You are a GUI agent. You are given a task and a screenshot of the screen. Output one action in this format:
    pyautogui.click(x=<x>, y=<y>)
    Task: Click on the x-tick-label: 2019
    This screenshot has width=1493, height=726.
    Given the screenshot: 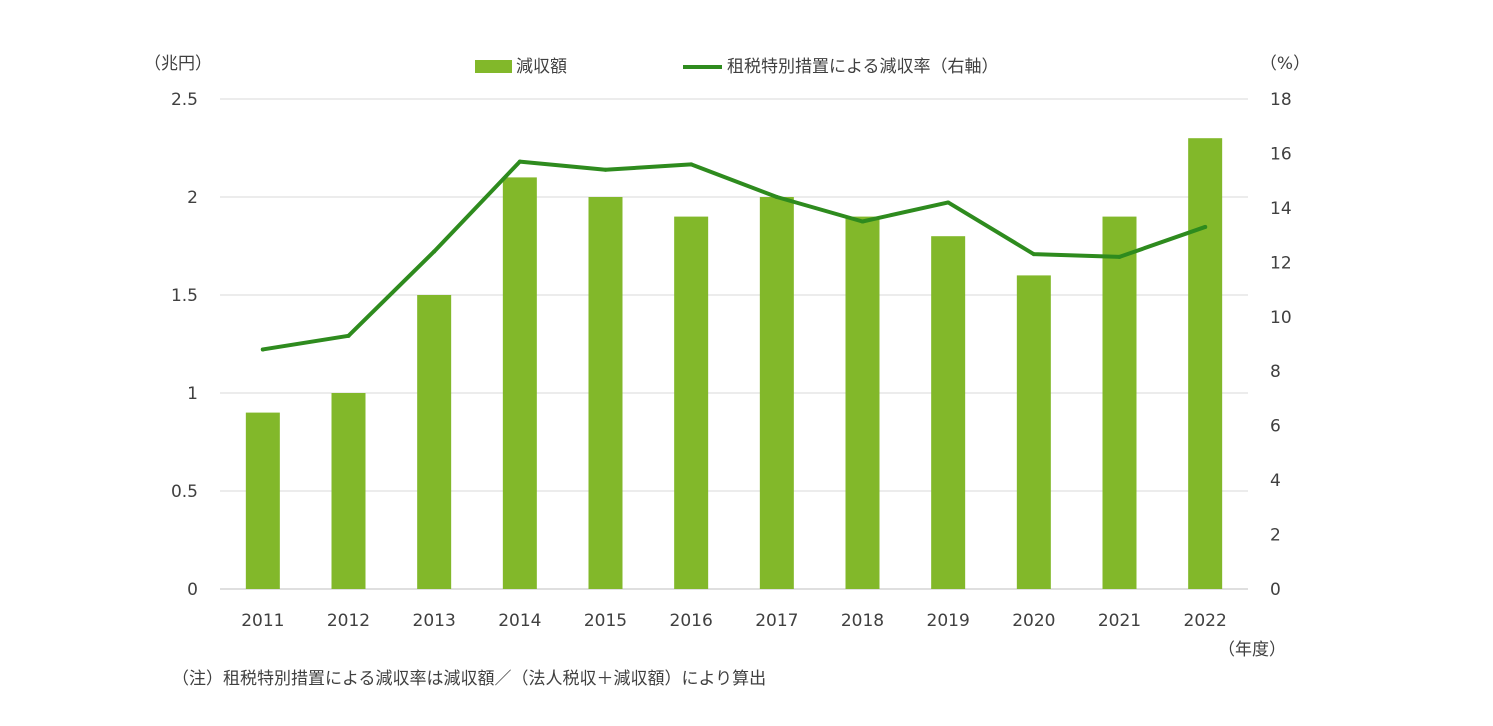 What is the action you would take?
    pyautogui.click(x=948, y=621)
    